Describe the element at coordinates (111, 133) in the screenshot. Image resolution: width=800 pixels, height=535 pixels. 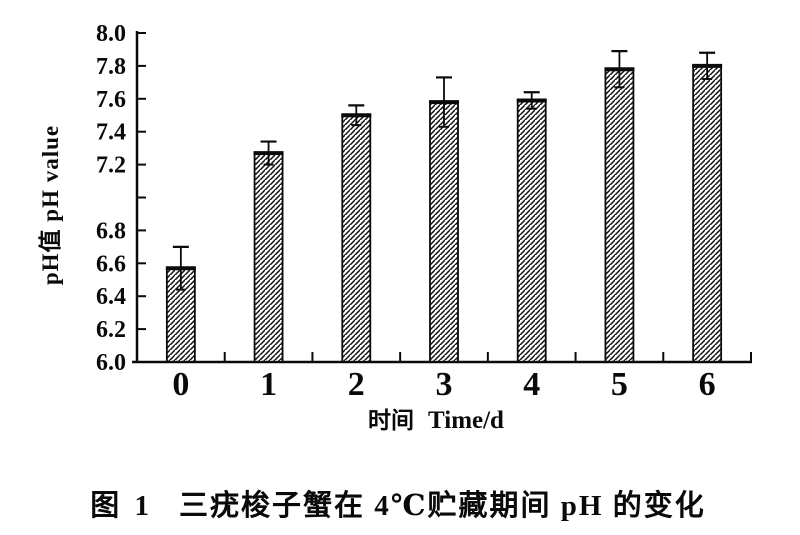
I see `y-tick-label: 7.4` at that location.